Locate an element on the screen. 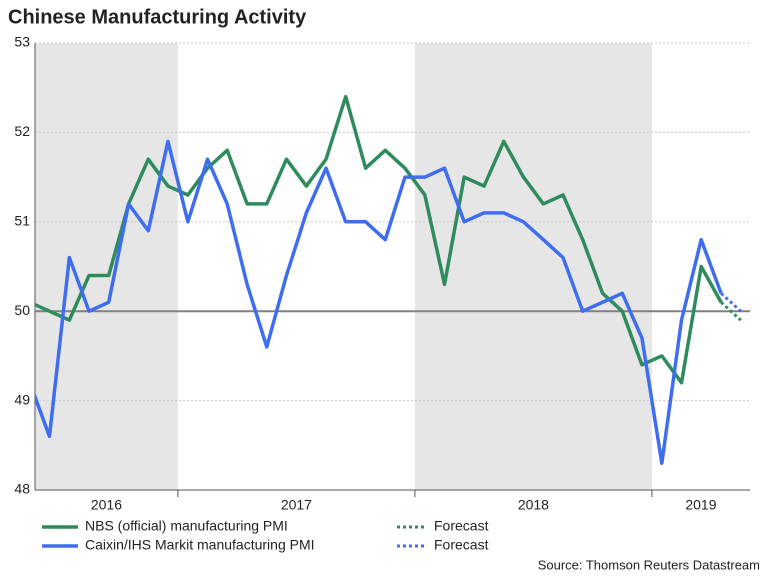  y-tick-label: 52 is located at coordinates (22, 131).